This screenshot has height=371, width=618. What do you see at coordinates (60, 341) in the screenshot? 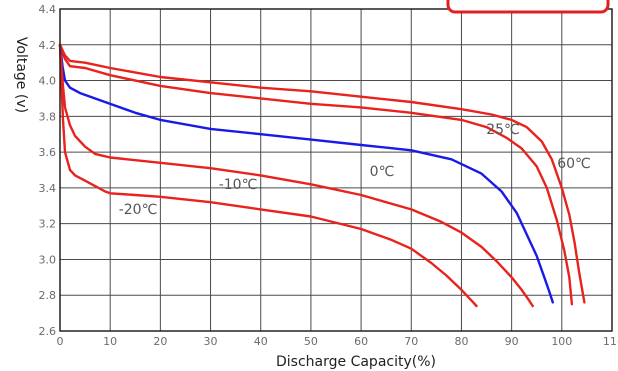
I see `x-tick-label: 0` at bounding box center [60, 341].